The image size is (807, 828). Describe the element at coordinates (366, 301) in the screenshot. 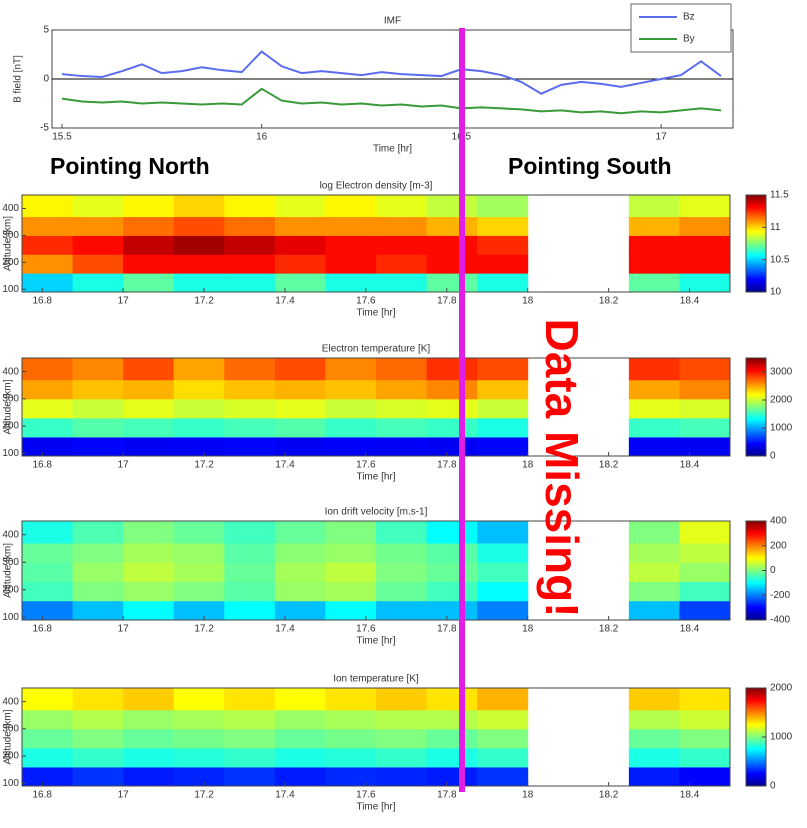

I see `x-tick-label: 17.6` at that location.